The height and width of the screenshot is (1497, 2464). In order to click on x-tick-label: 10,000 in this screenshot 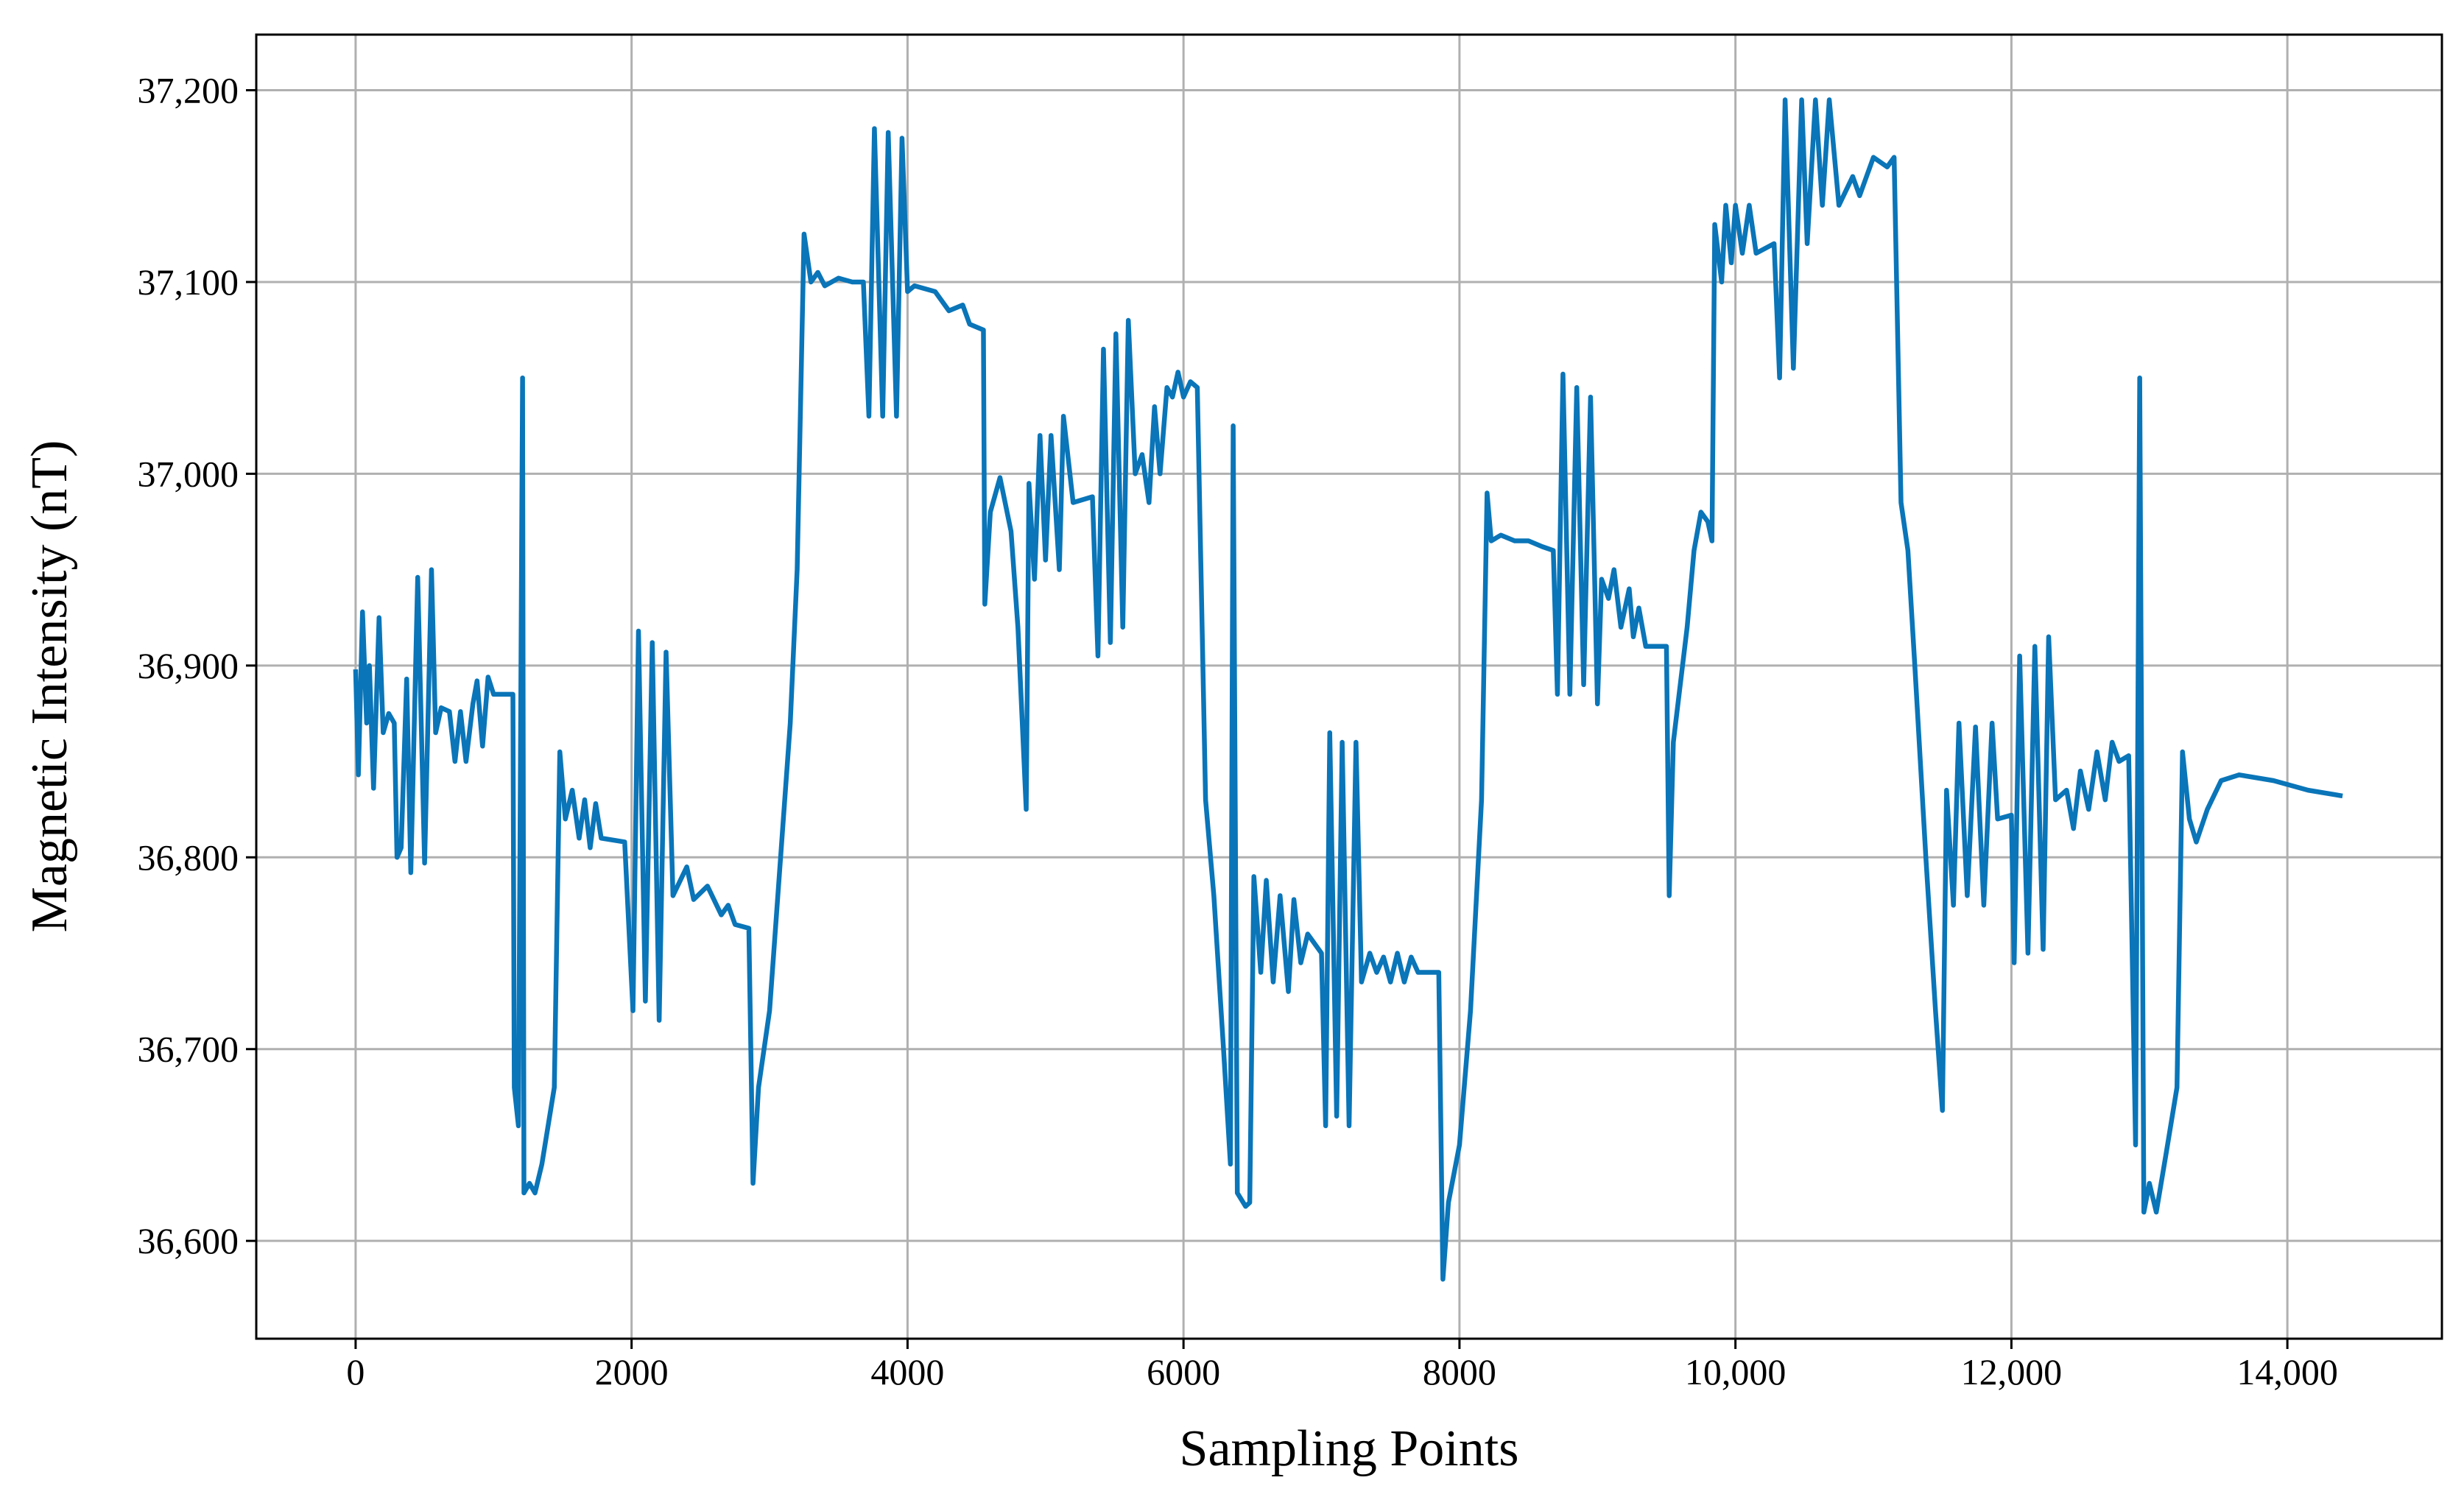, I will do `click(1736, 1371)`.